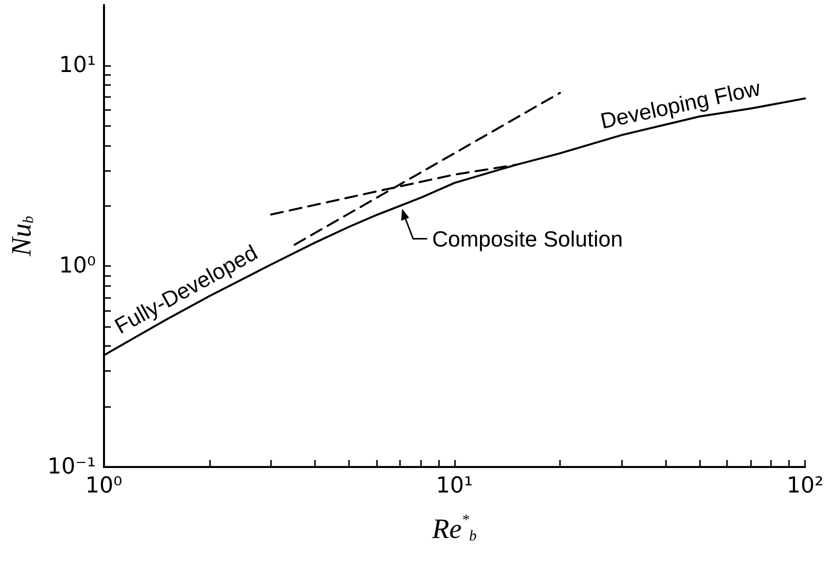 The width and height of the screenshot is (829, 563). I want to click on x-tick-label: 10¹, so click(454, 486).